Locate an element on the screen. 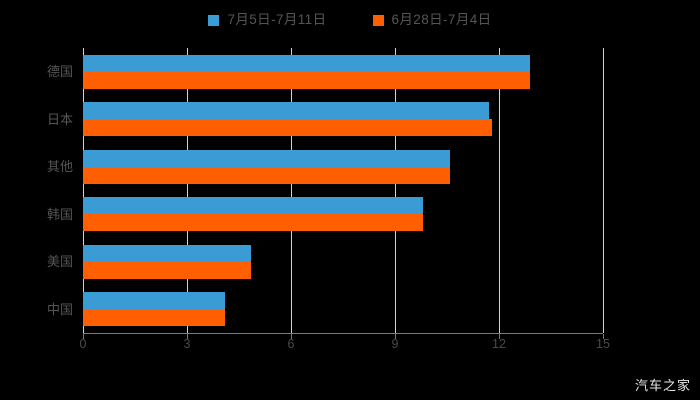  y-axis-label: 韩国 is located at coordinates (59, 214).